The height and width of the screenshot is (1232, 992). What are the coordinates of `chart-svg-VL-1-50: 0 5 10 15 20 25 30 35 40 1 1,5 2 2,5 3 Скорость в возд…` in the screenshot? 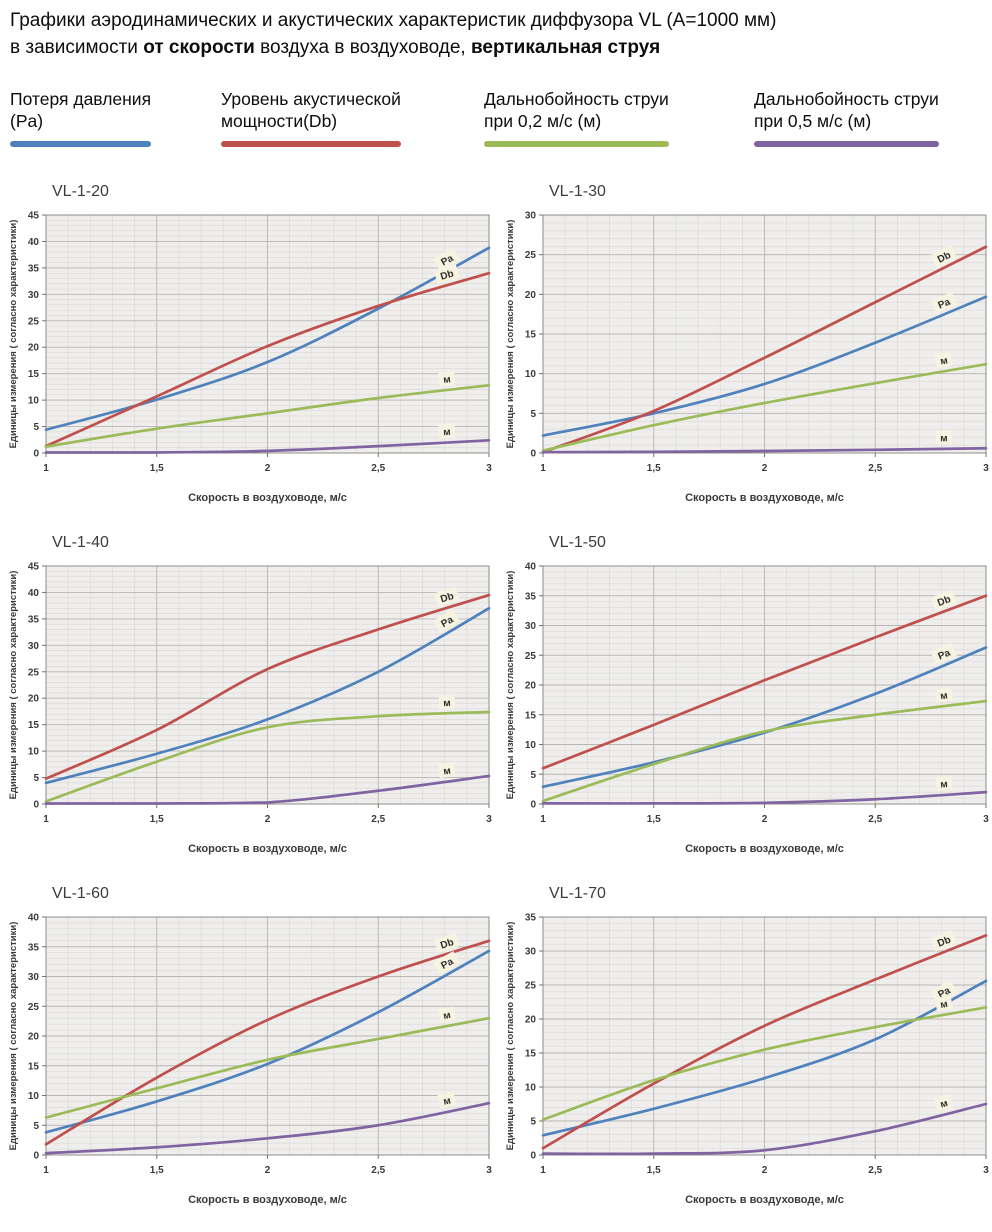 It's located at (747, 708).